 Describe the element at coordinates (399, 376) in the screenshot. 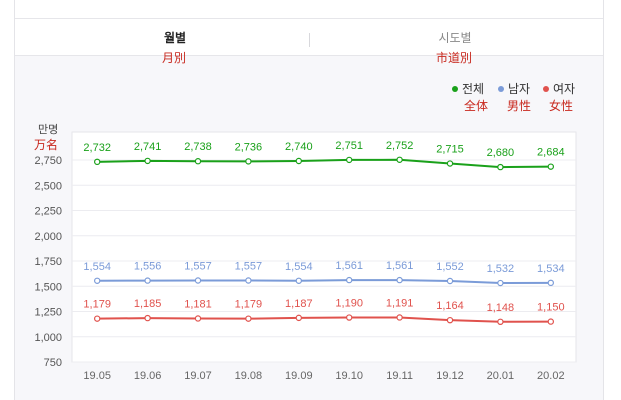

I see `x-tick-label: 19.11` at that location.